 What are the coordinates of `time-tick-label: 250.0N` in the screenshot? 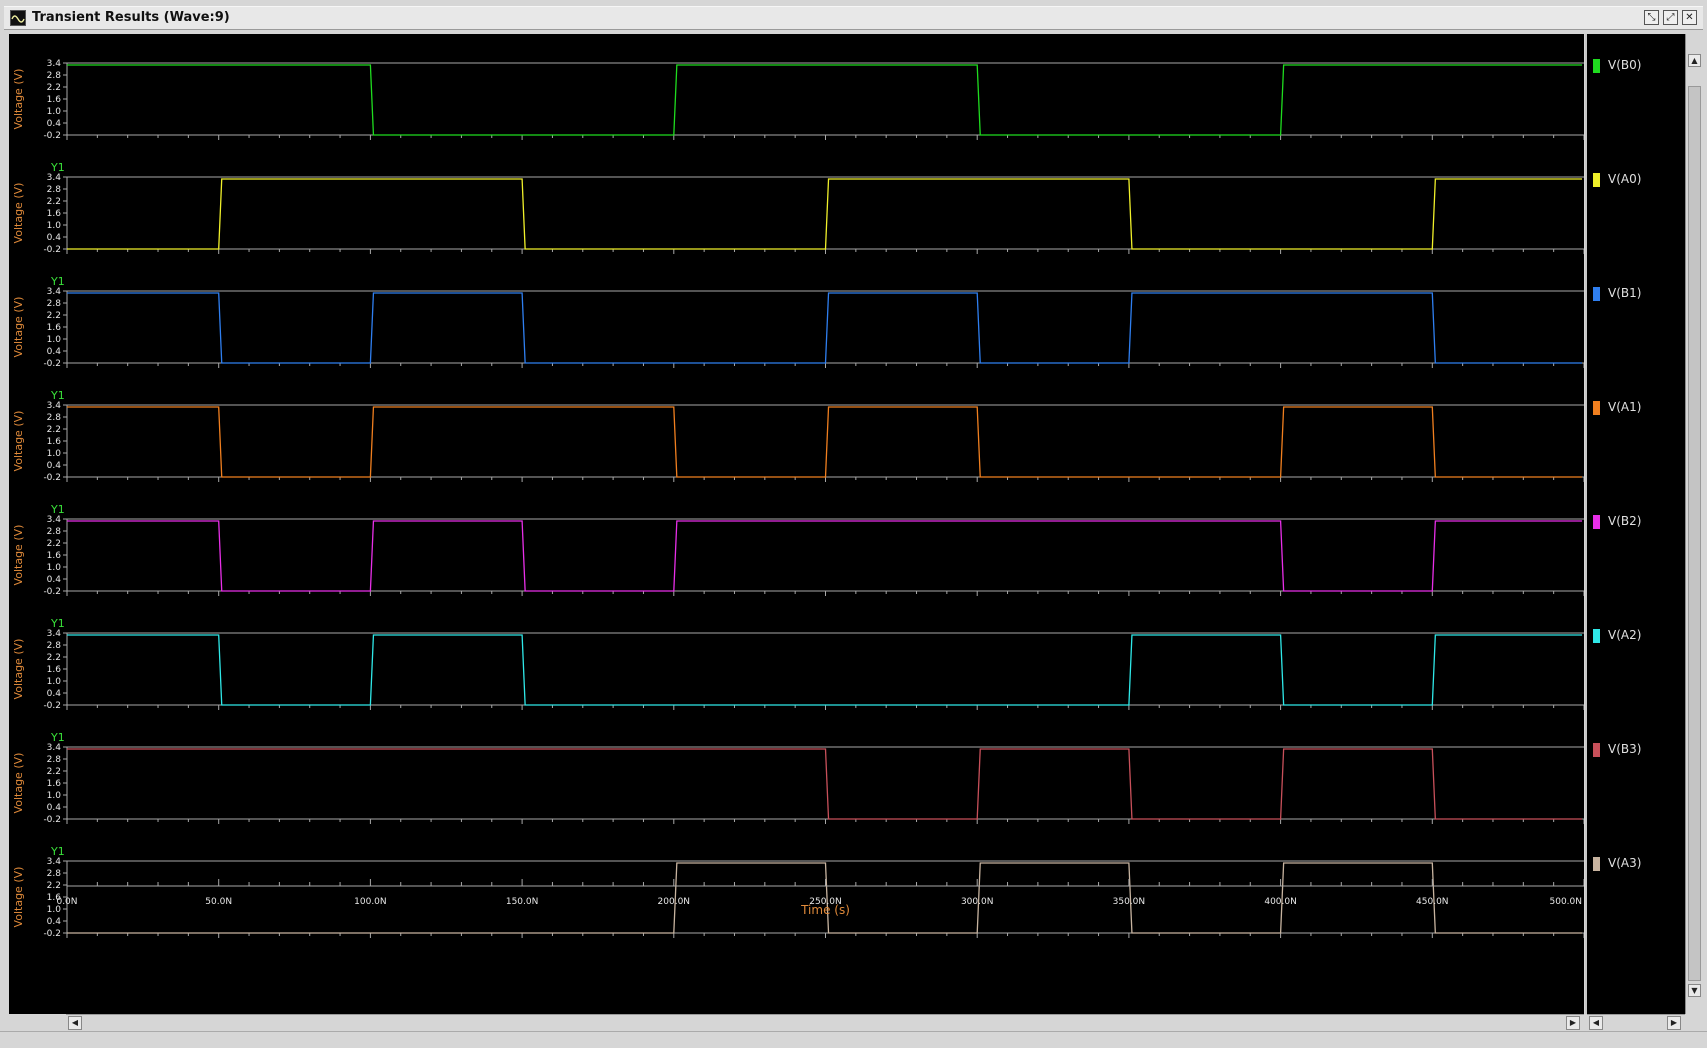 It's located at (825, 902).